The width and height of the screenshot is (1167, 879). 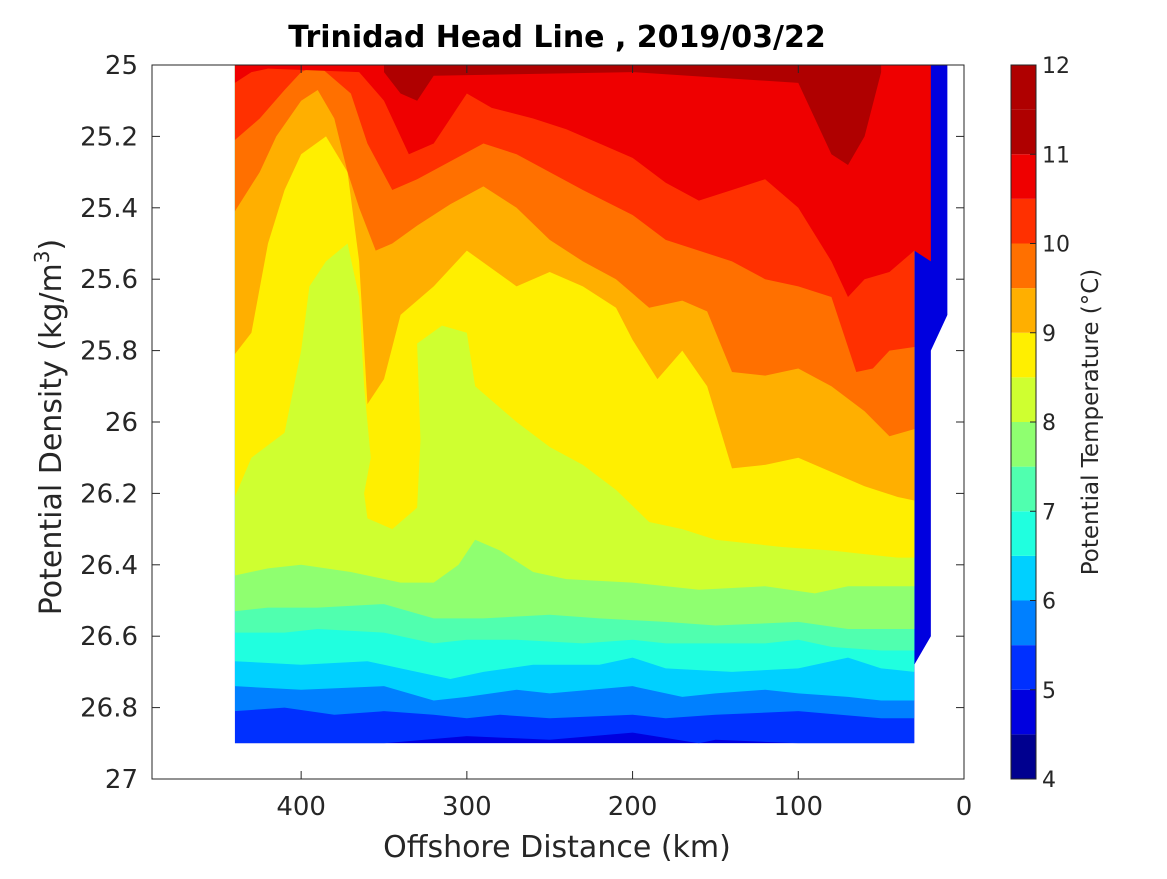 I want to click on y-axis-label-close: ), so click(x=51, y=245).